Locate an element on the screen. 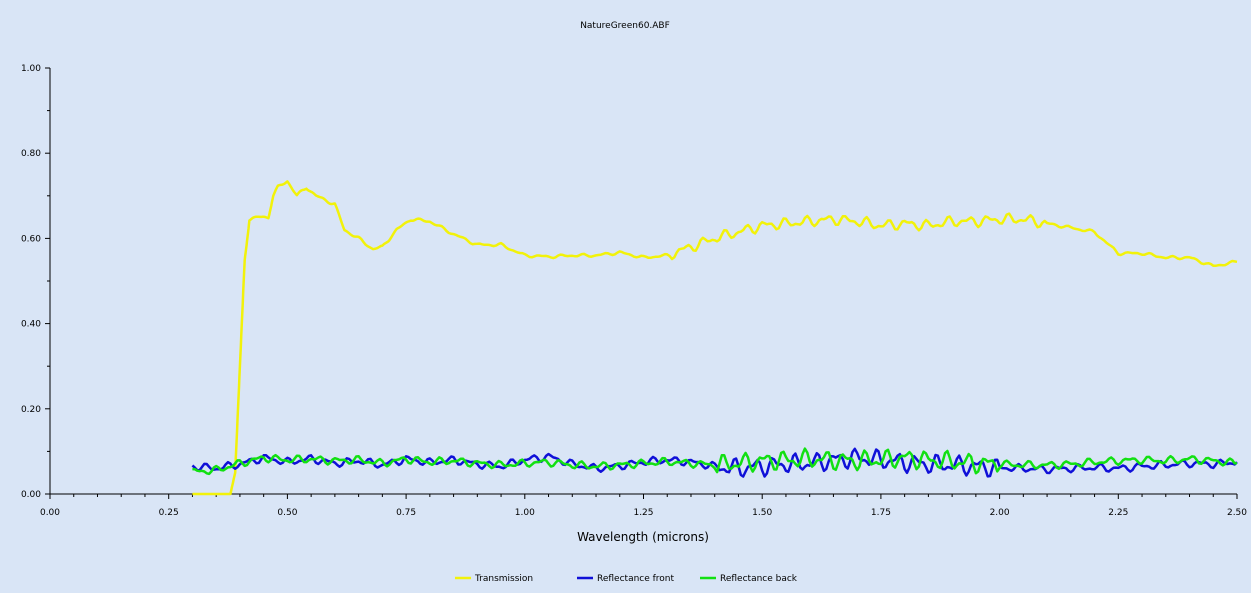  chart-title: NatureGreen60.ABF is located at coordinates (625, 26).